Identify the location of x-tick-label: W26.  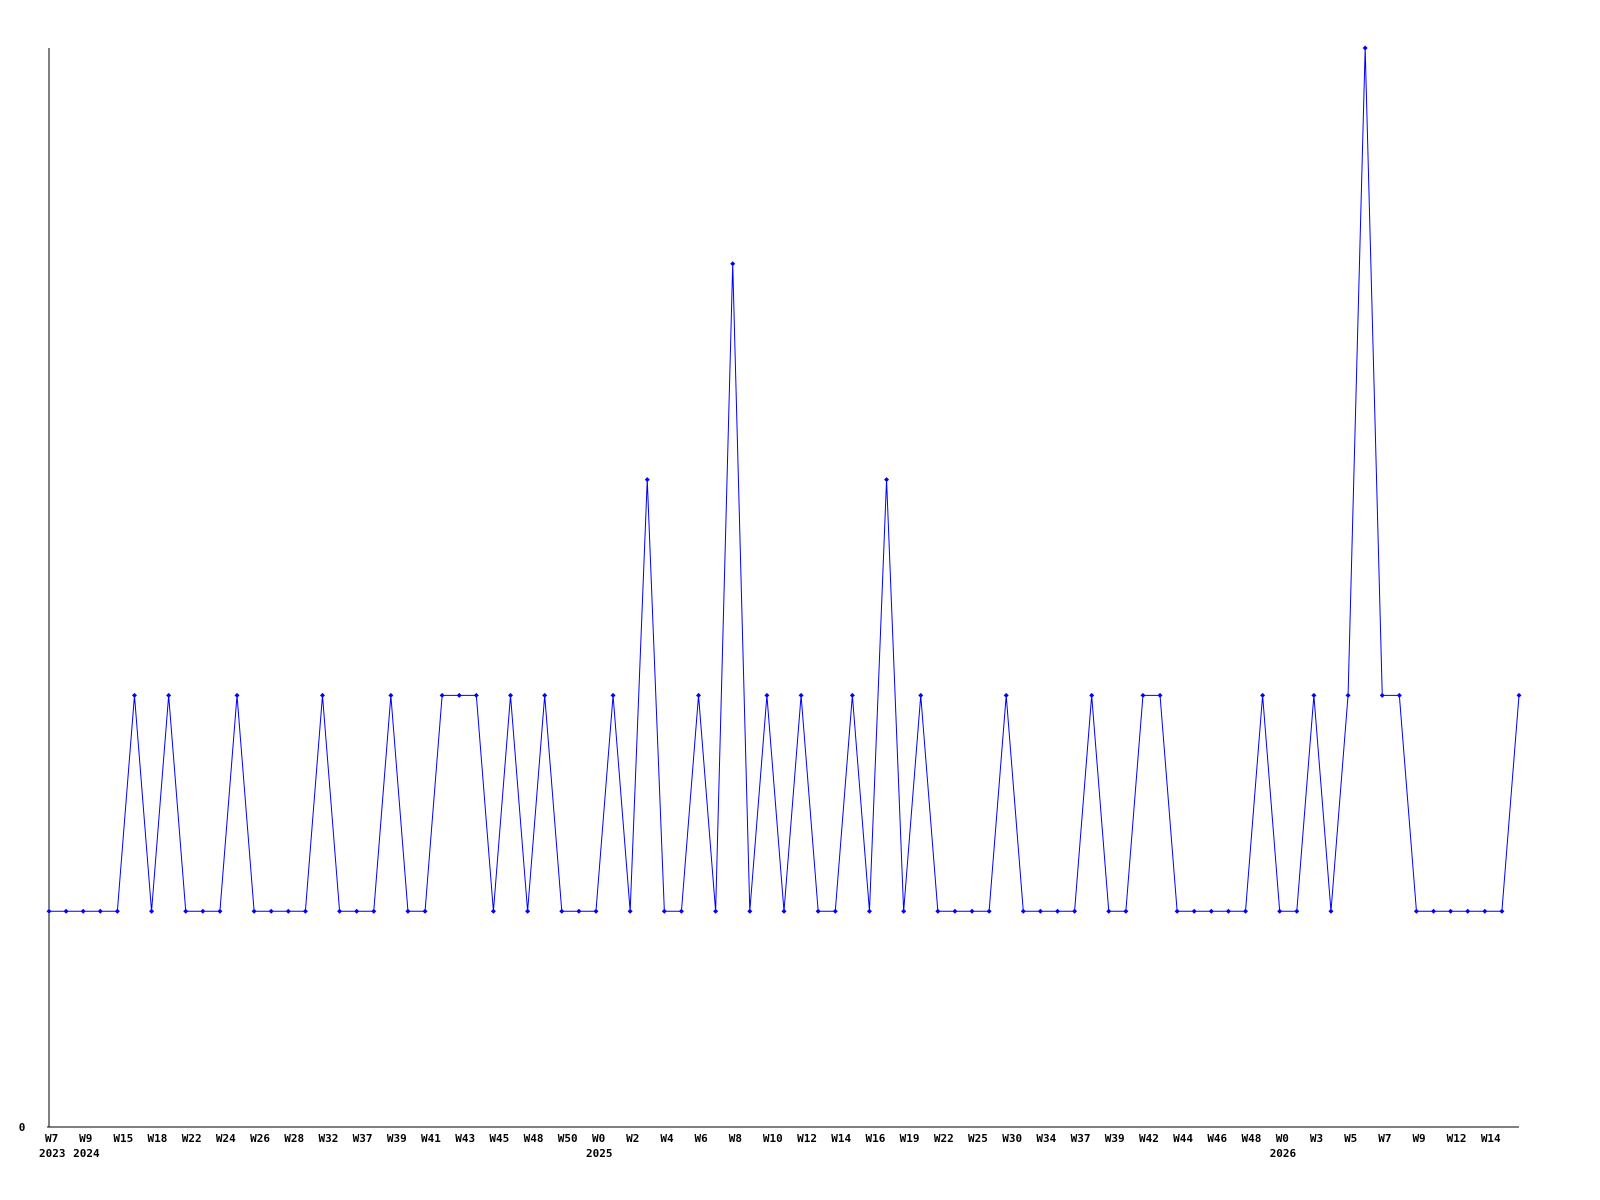
(260, 1138).